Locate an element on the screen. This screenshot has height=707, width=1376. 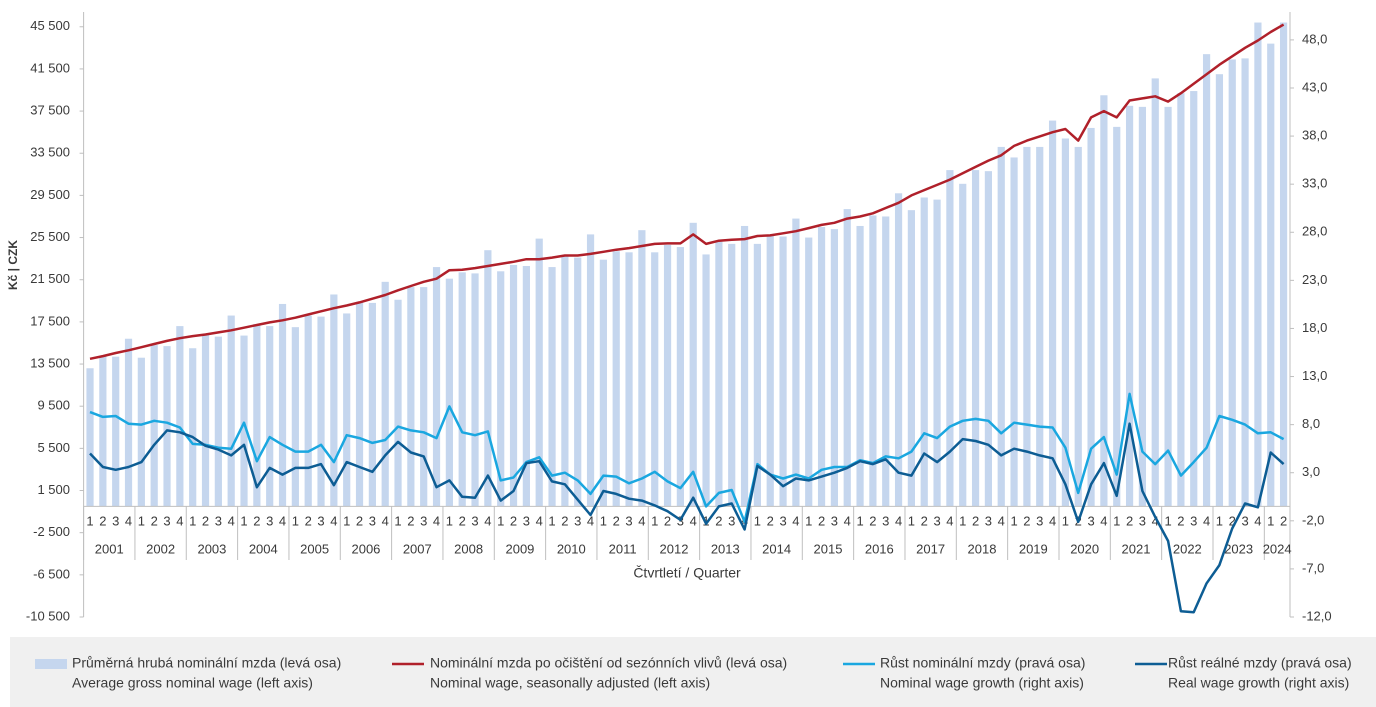
x-axis-label: Čtvrtletí / Quarter is located at coordinates (687, 573).